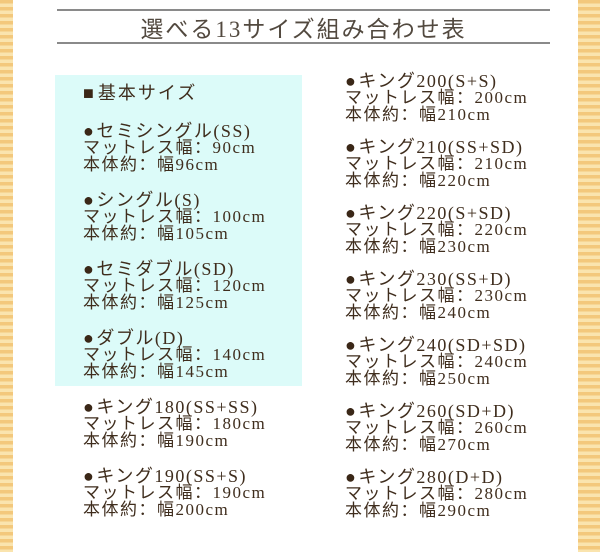  Describe the element at coordinates (175, 423) in the screenshot. I see `mattress-width: マットレス幅：180cm` at that location.